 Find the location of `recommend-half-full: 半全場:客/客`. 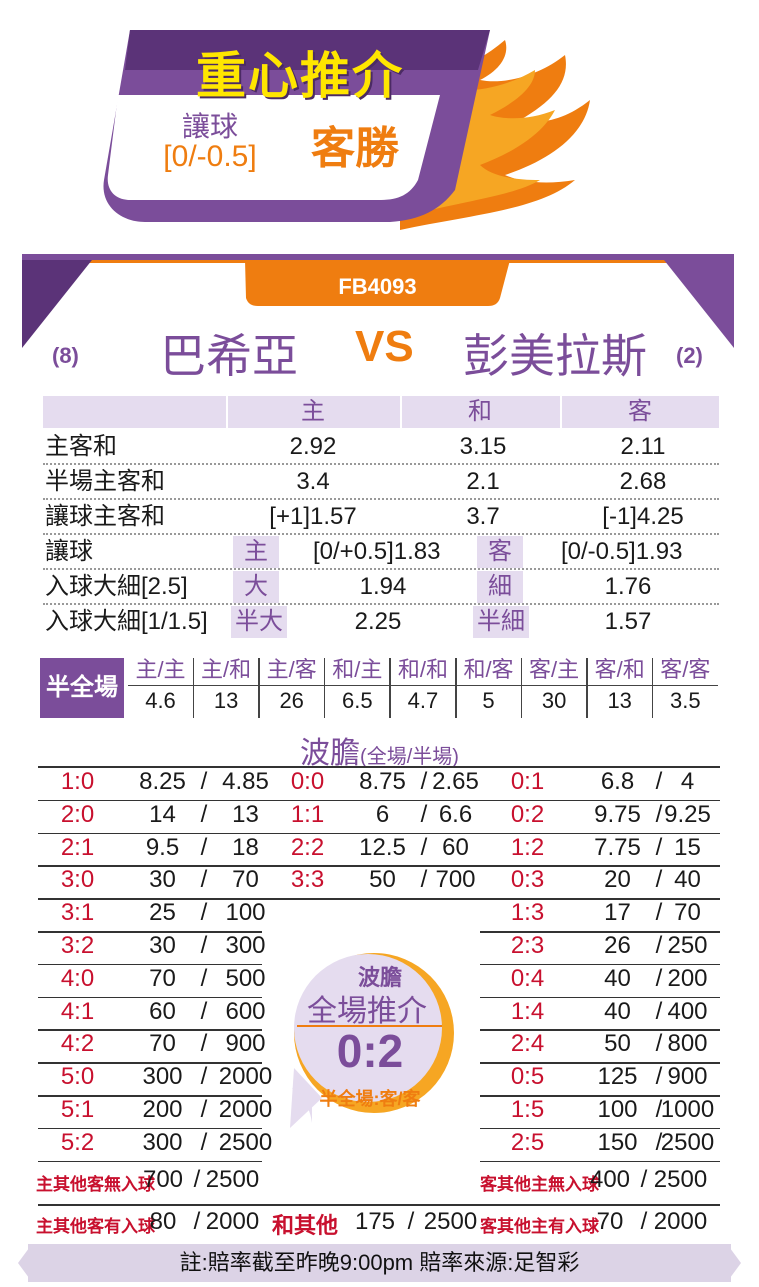

recommend-half-full: 半全場:客/客 is located at coordinates (370, 1099).